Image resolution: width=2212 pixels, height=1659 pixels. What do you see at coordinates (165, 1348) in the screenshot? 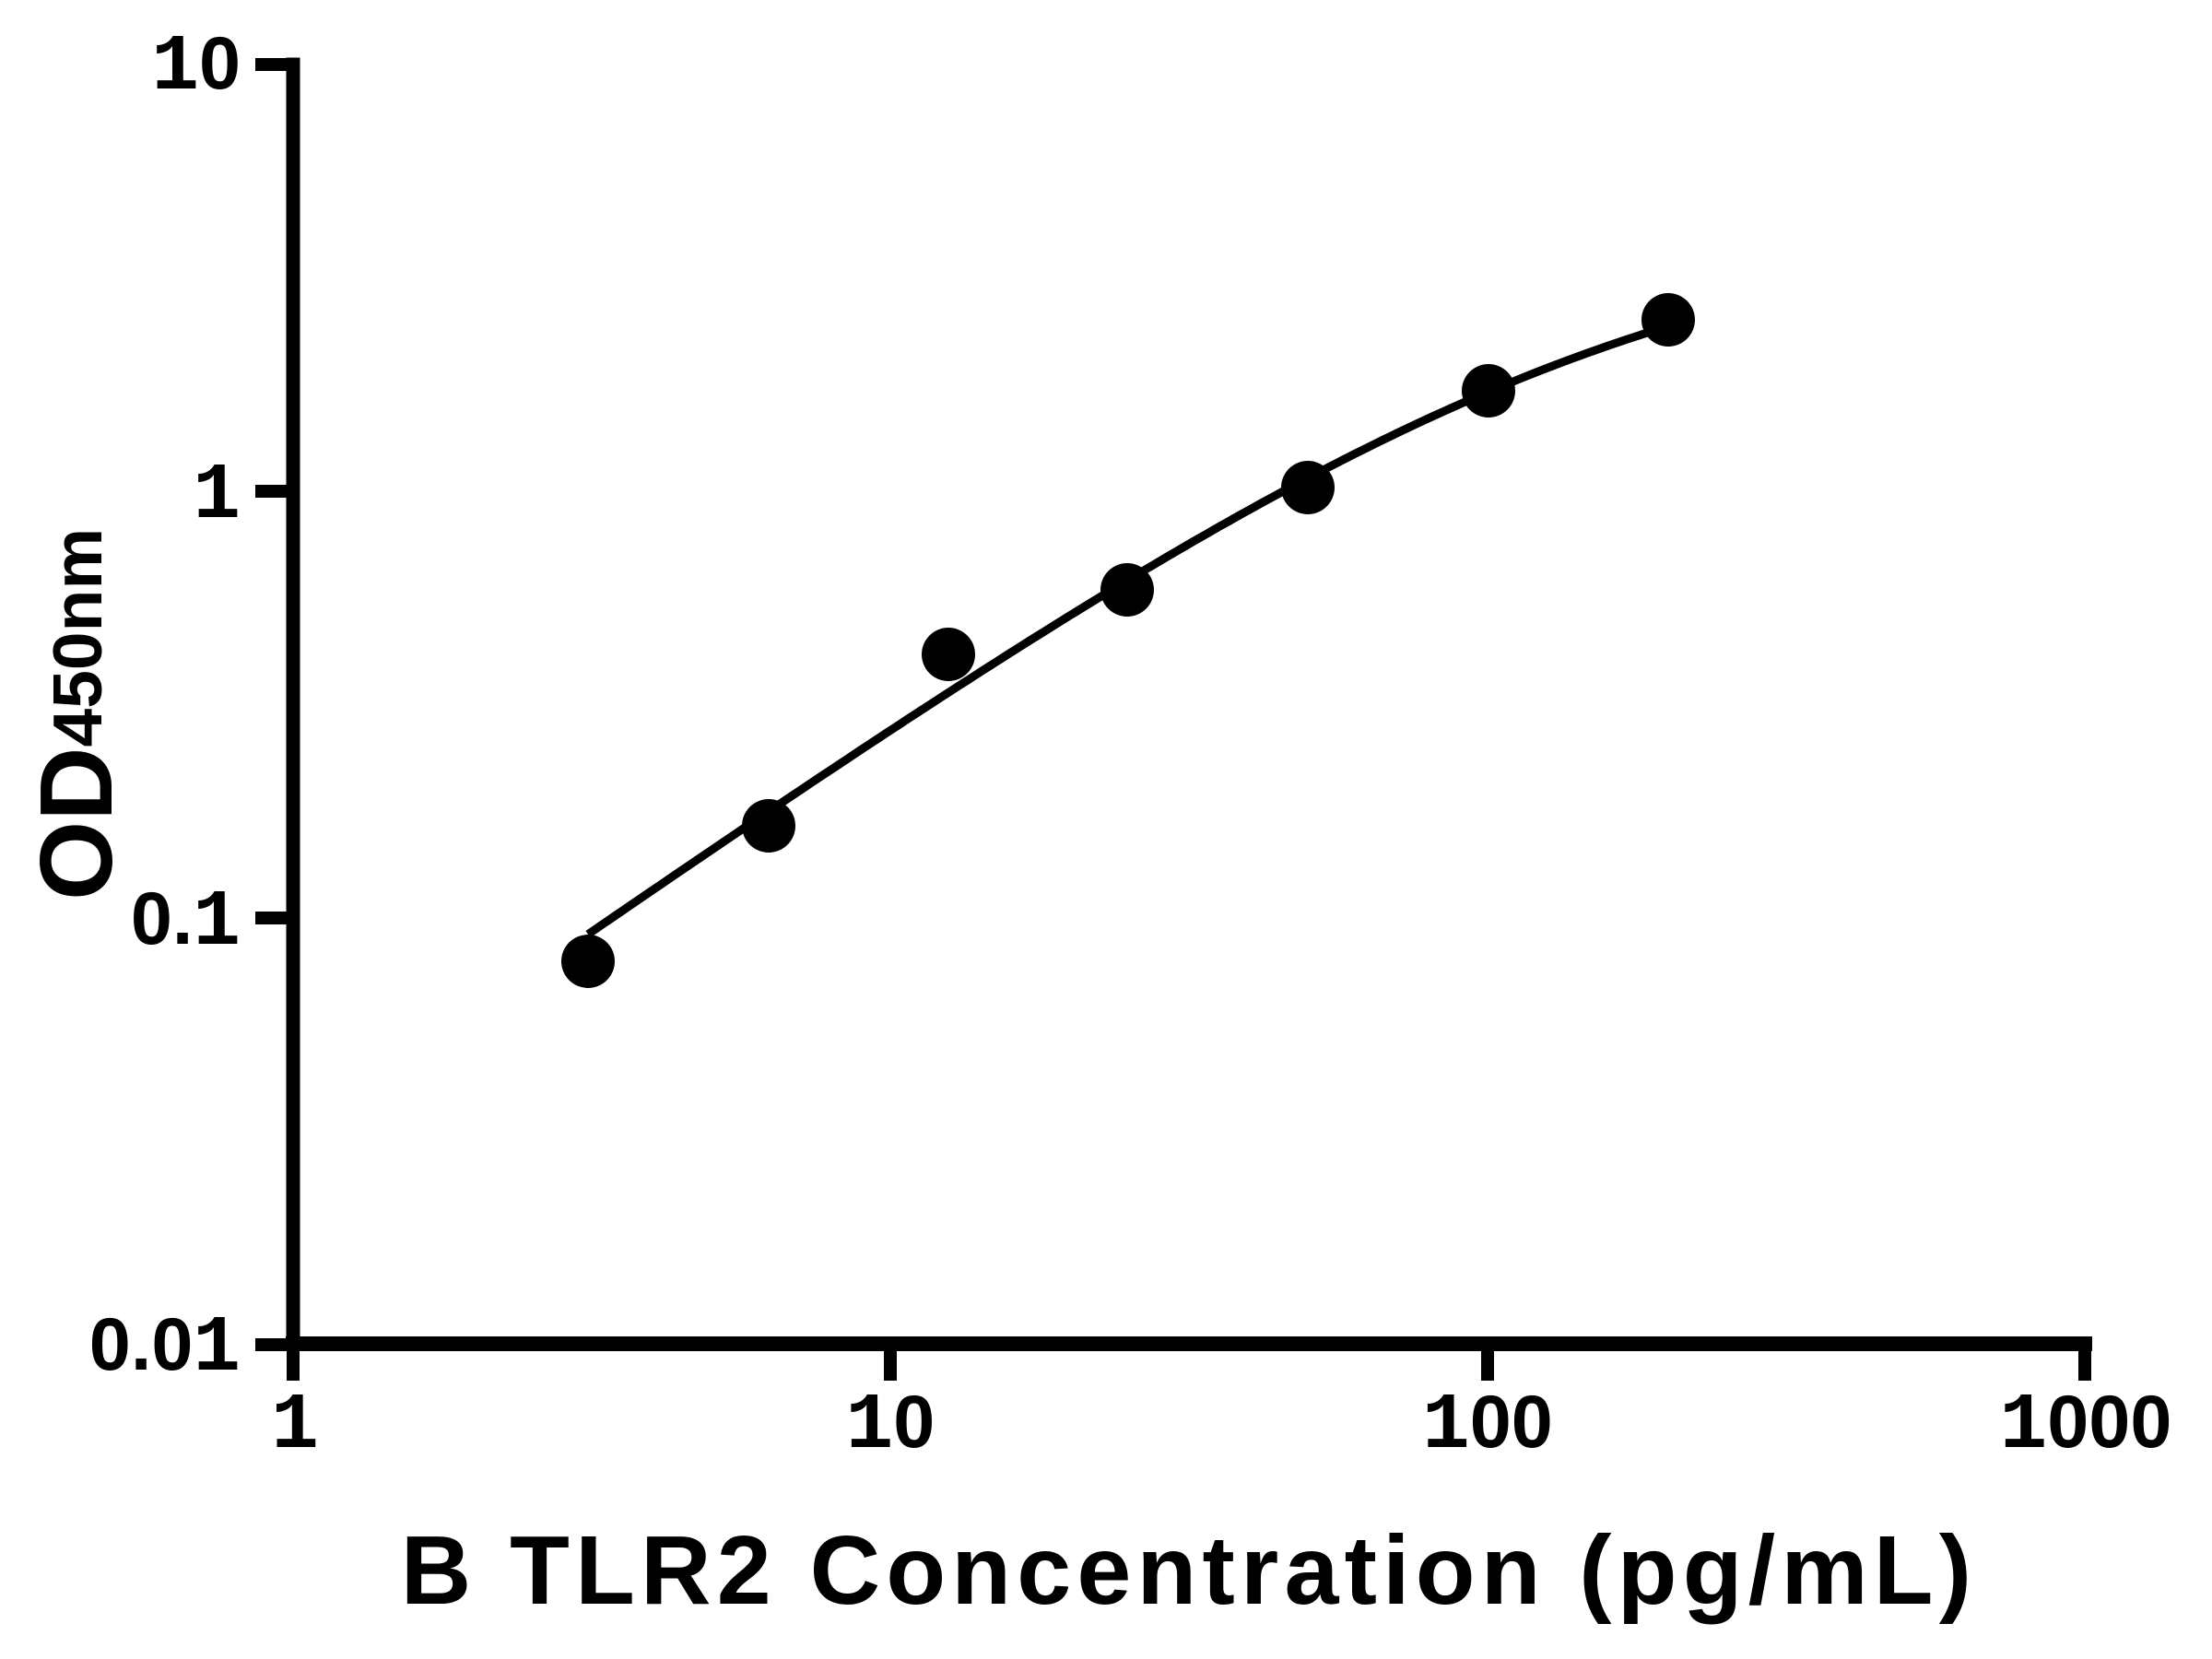
I see `svg-text: 0.01` at bounding box center [165, 1348].